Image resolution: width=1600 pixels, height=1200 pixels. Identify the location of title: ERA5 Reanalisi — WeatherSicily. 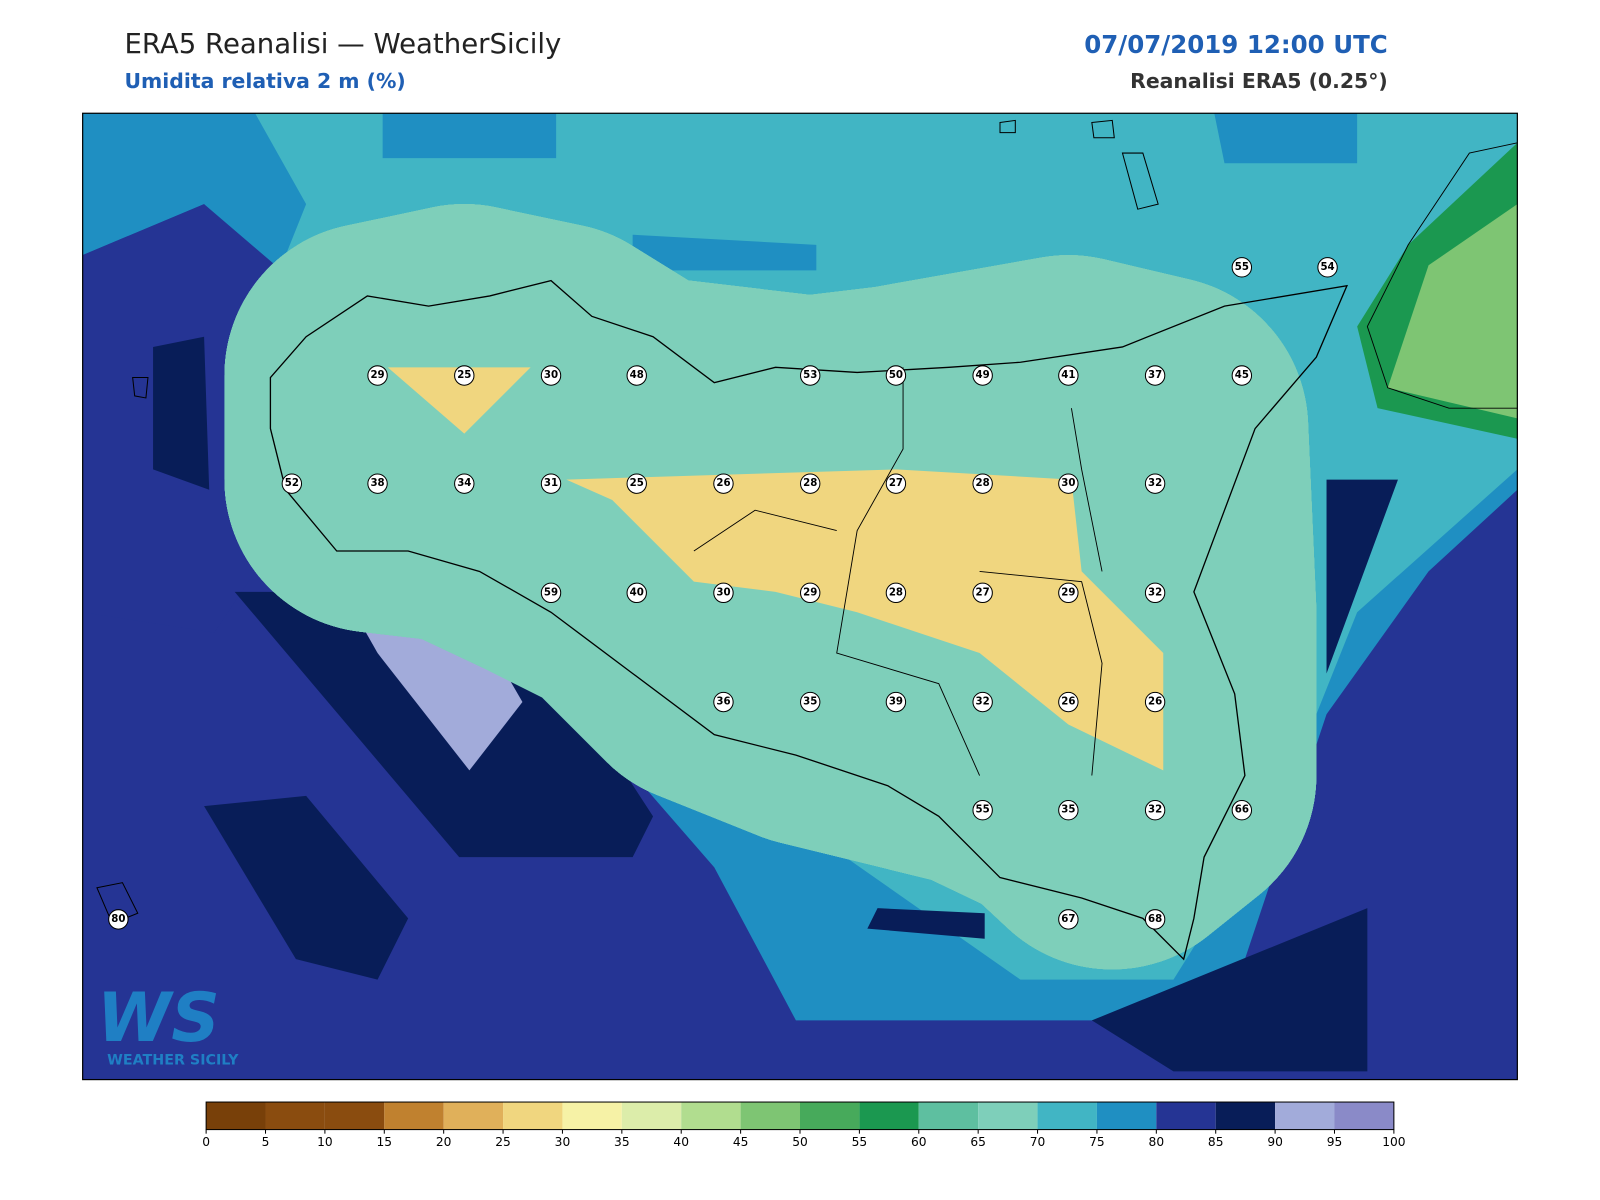
(342, 44).